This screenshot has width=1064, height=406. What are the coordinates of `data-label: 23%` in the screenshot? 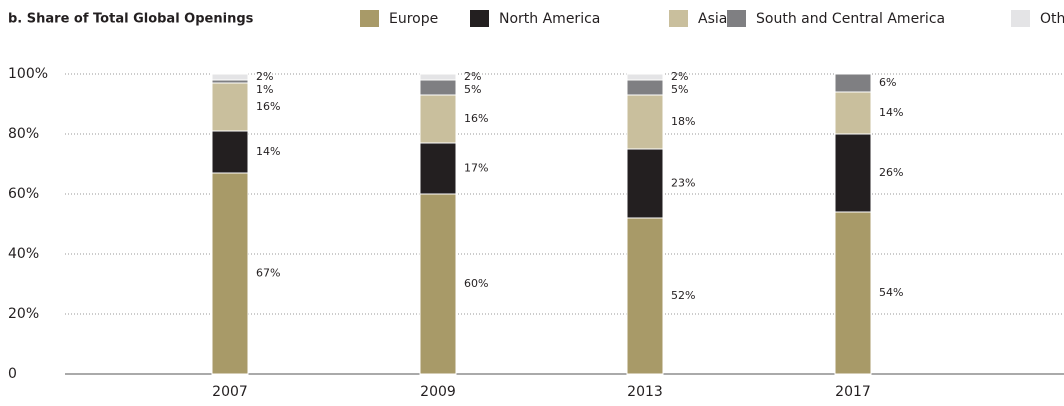 It's located at (683, 183).